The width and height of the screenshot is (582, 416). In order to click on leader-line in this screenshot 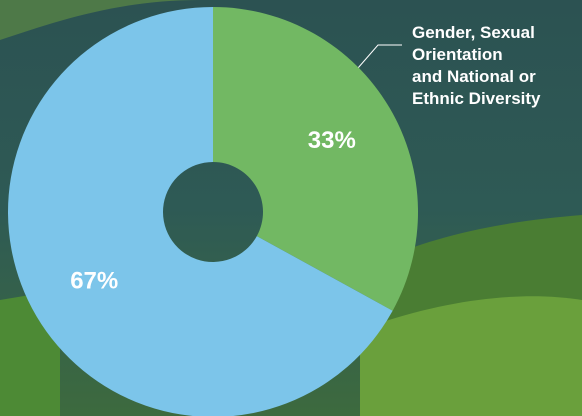, I will do `click(379, 56)`.